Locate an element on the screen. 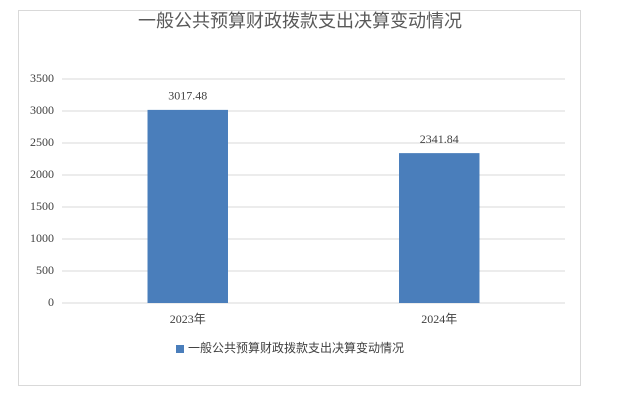 The image size is (640, 401). y-tick-label: 1500 is located at coordinates (42, 206).